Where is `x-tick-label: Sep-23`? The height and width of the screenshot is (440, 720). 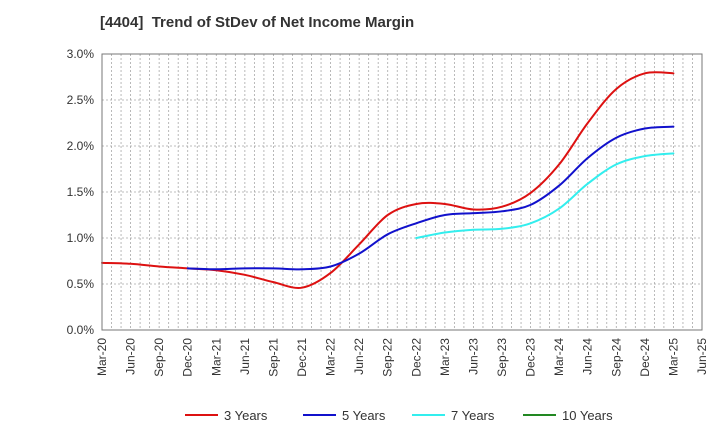 x-tick-label: Sep-23 is located at coordinates (502, 357).